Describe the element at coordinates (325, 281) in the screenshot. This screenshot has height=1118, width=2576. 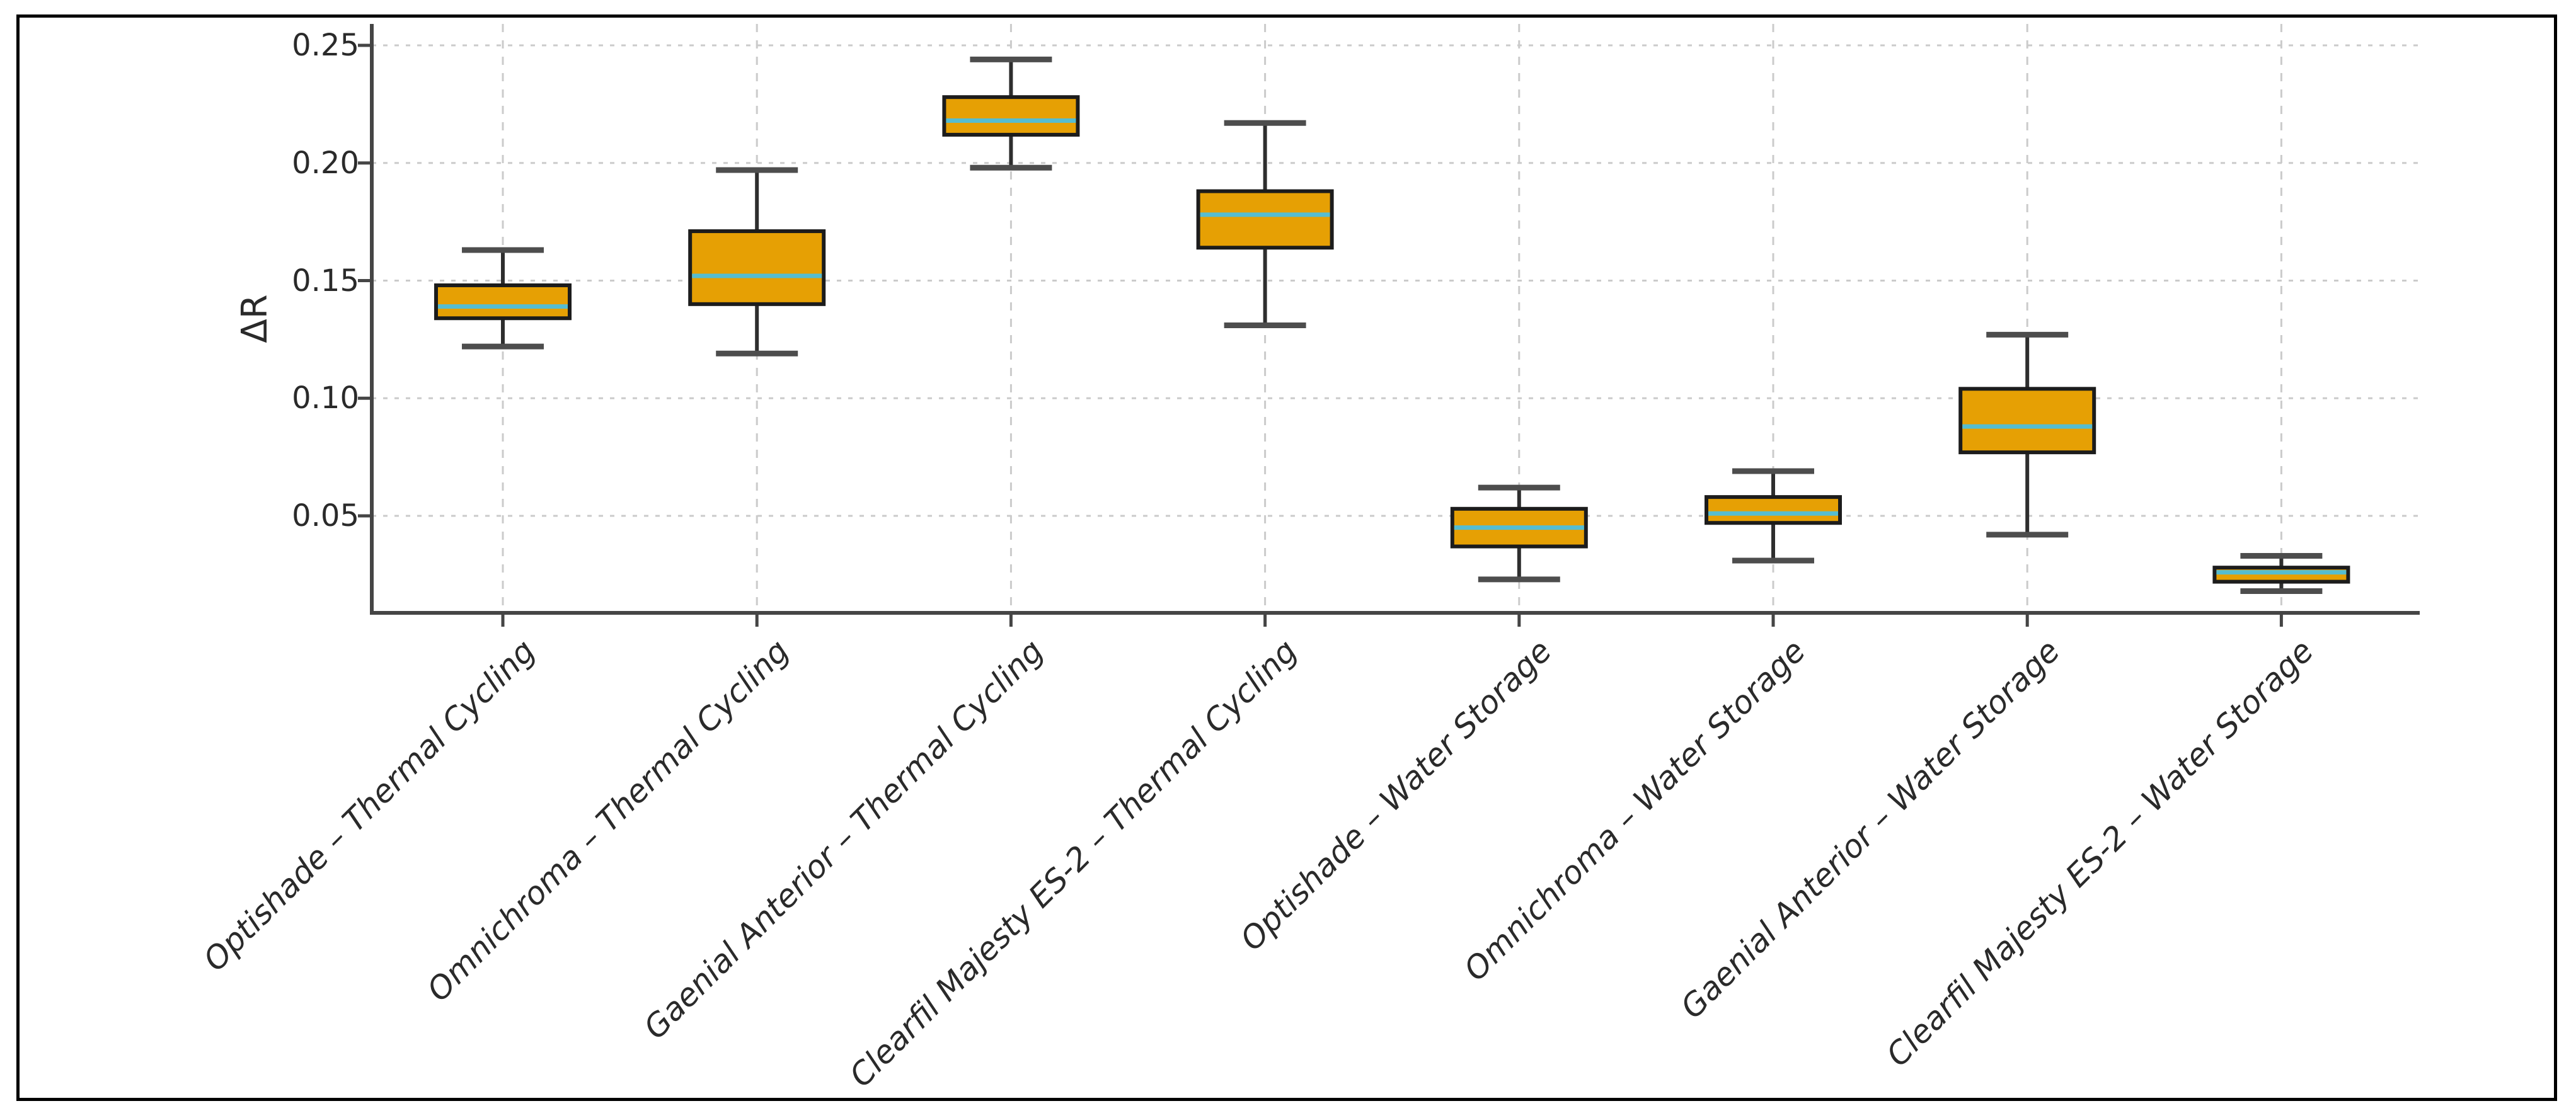
I see `y-tick-label: 0.15` at that location.